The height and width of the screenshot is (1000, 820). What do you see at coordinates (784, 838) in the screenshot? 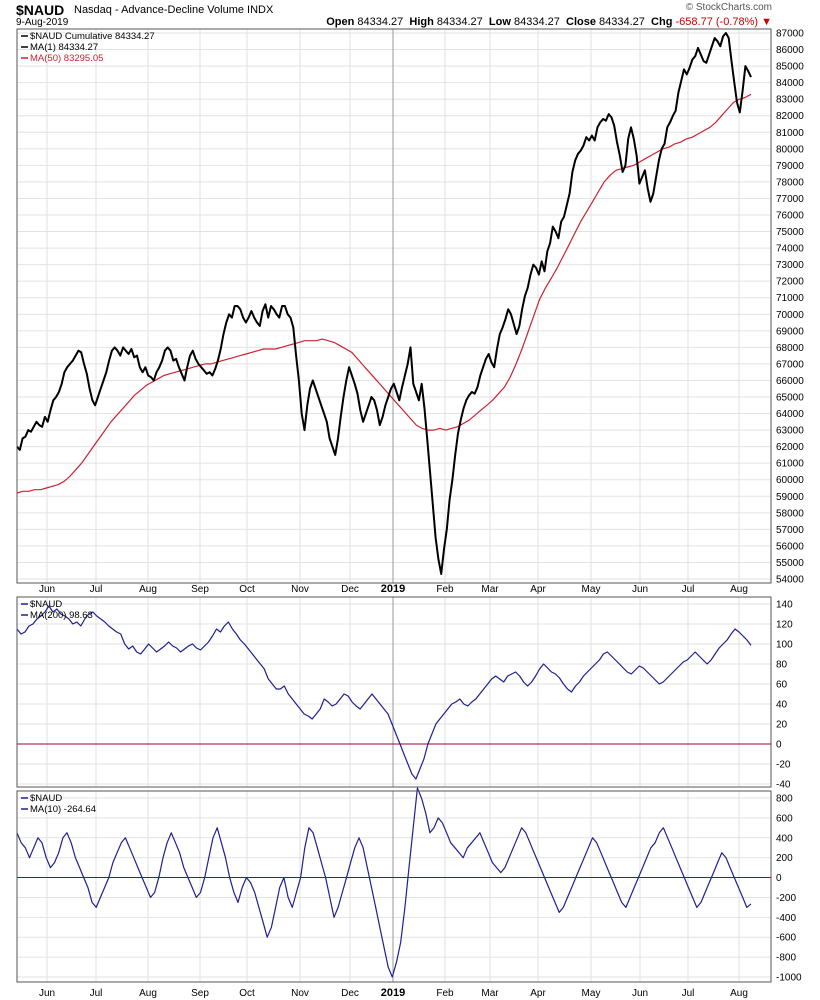
I see `y-tick-label: 400` at bounding box center [784, 838].